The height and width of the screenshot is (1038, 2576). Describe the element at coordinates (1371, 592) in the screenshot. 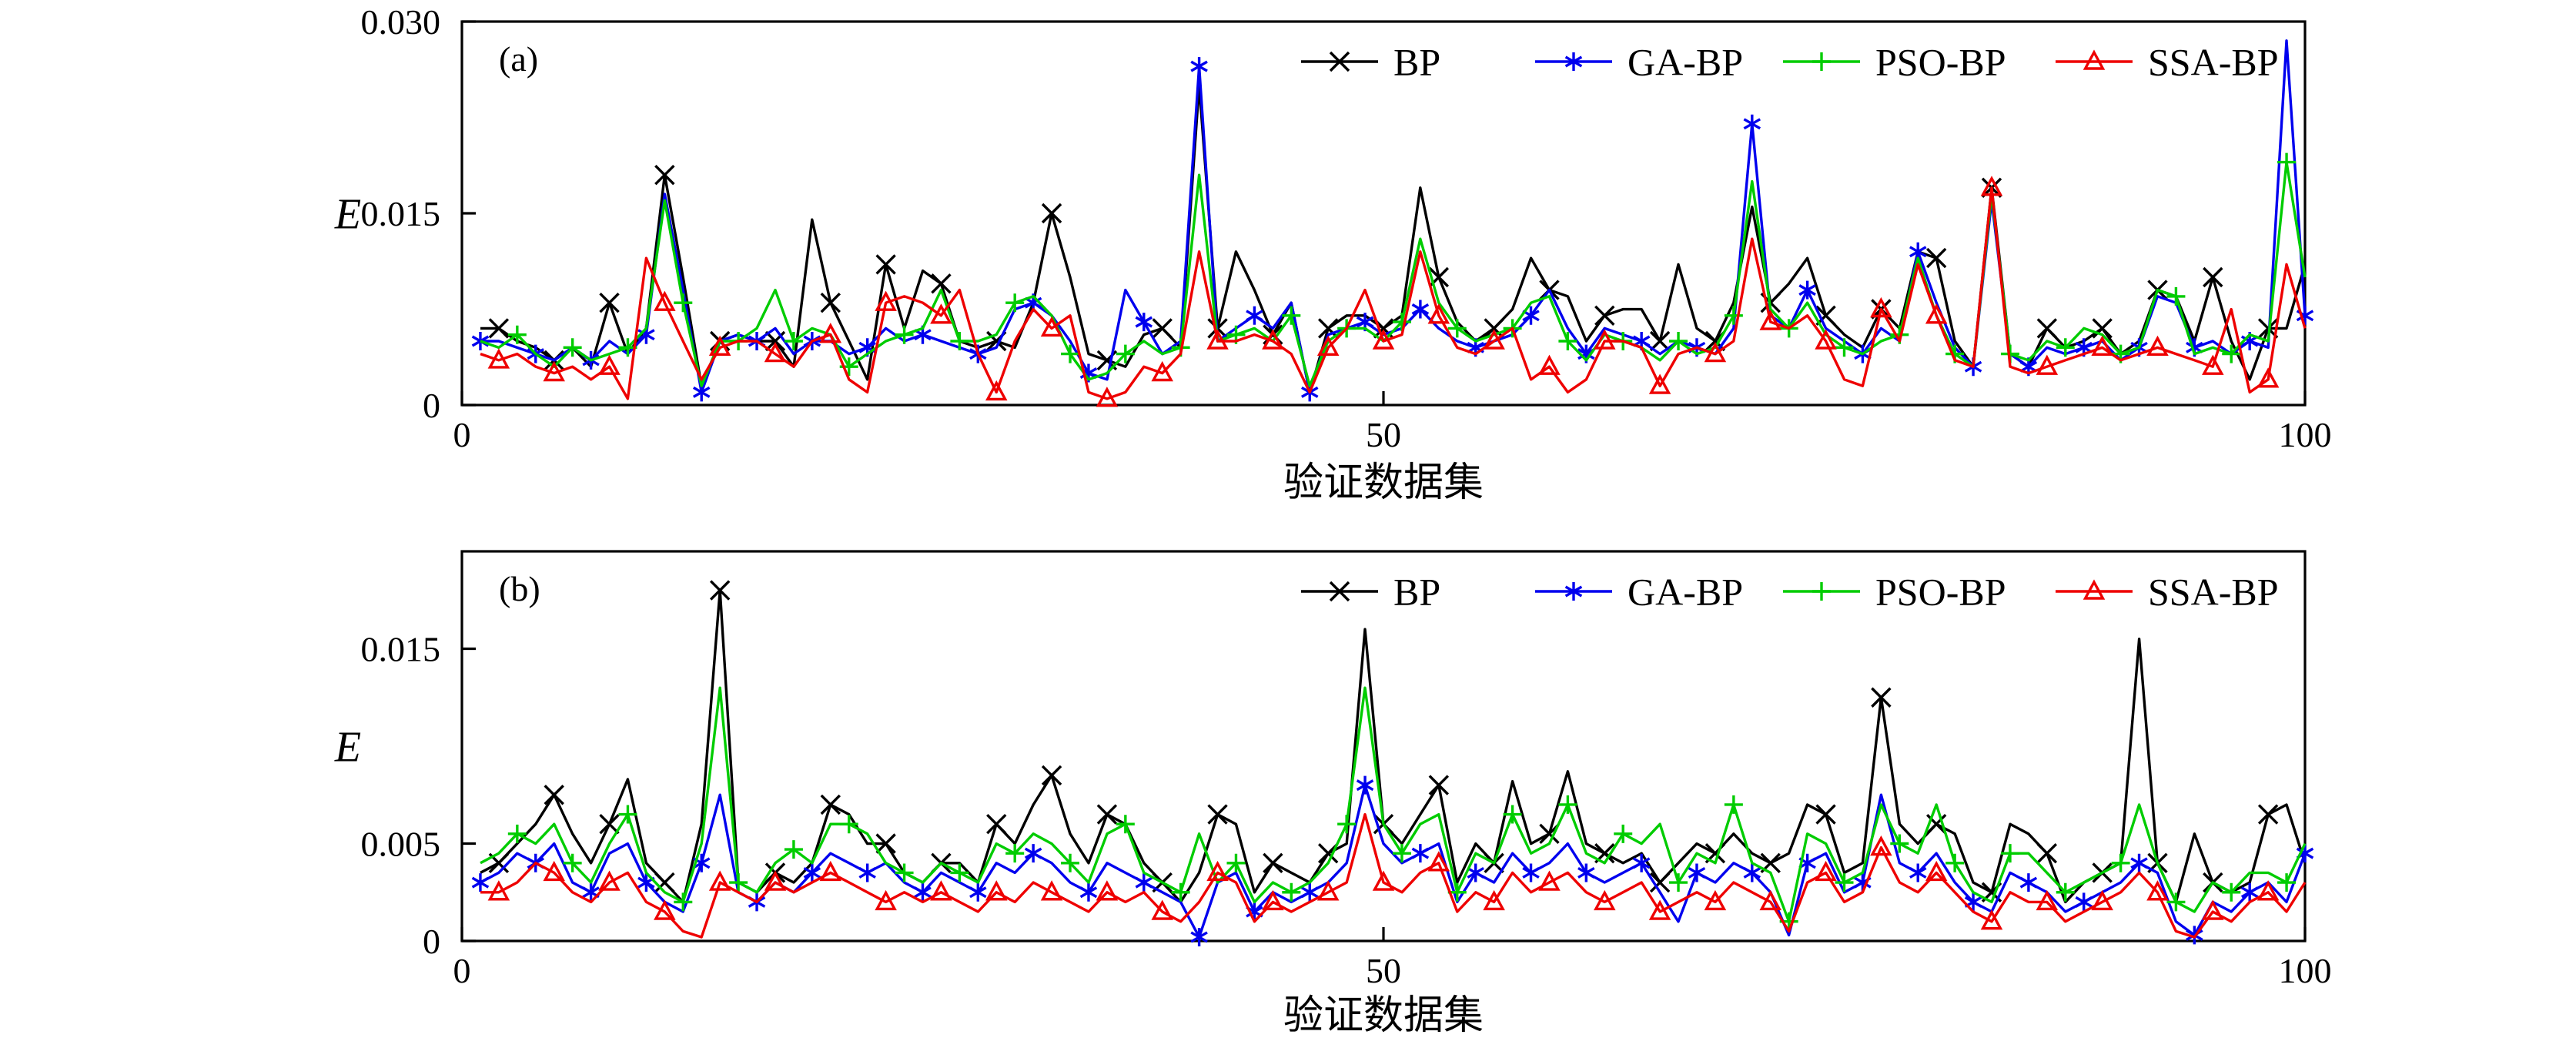

I see `legend-item-BP: BP` at that location.